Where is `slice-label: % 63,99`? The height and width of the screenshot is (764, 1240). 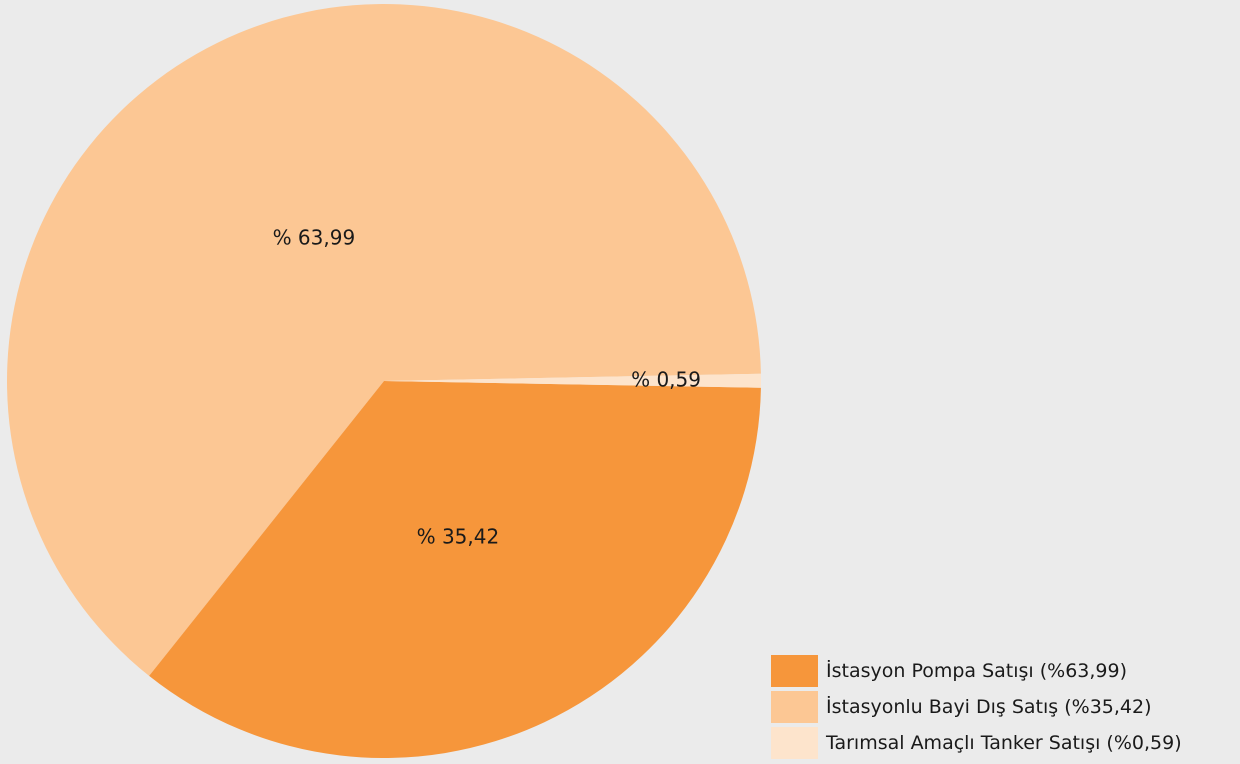 slice-label: % 63,99 is located at coordinates (314, 238).